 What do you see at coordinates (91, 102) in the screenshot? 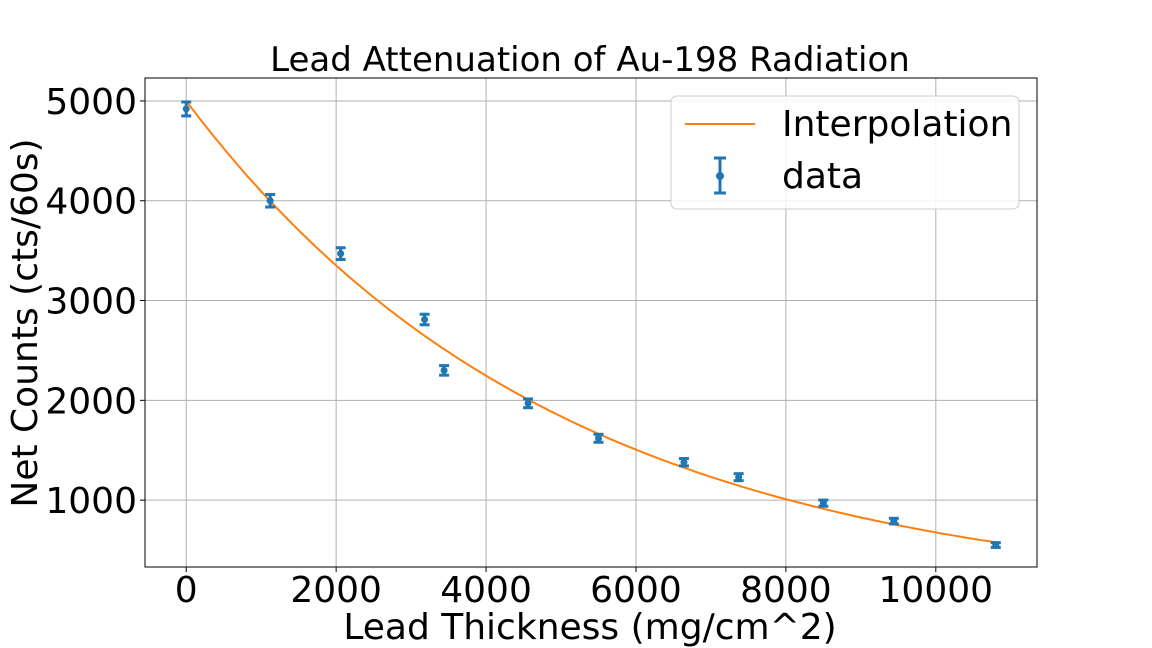
I see `y-tick-label: 5000` at bounding box center [91, 102].